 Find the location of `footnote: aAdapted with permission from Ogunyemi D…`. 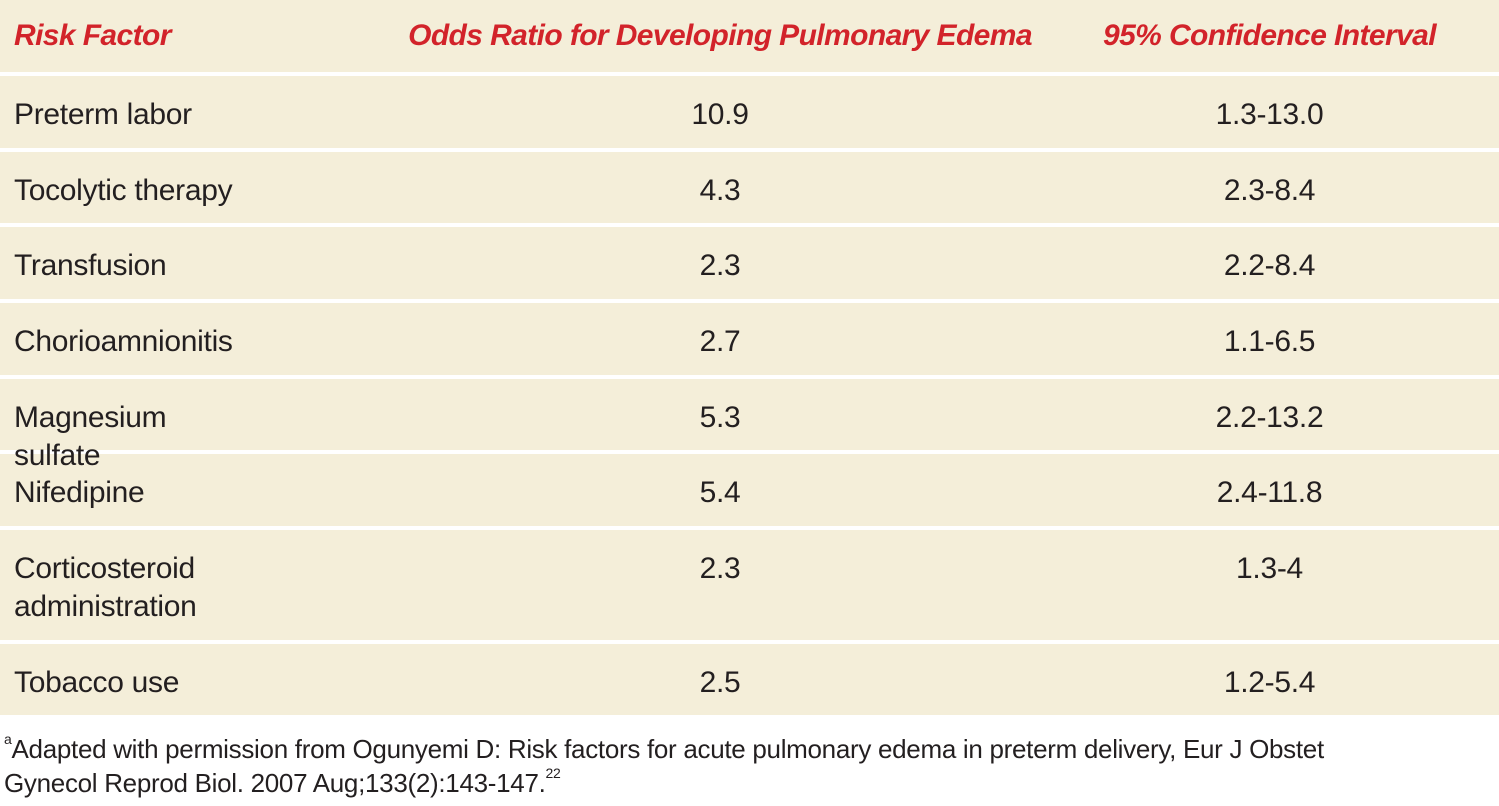

footnote: aAdapted with permission from Ogunyemi D… is located at coordinates (664, 766).